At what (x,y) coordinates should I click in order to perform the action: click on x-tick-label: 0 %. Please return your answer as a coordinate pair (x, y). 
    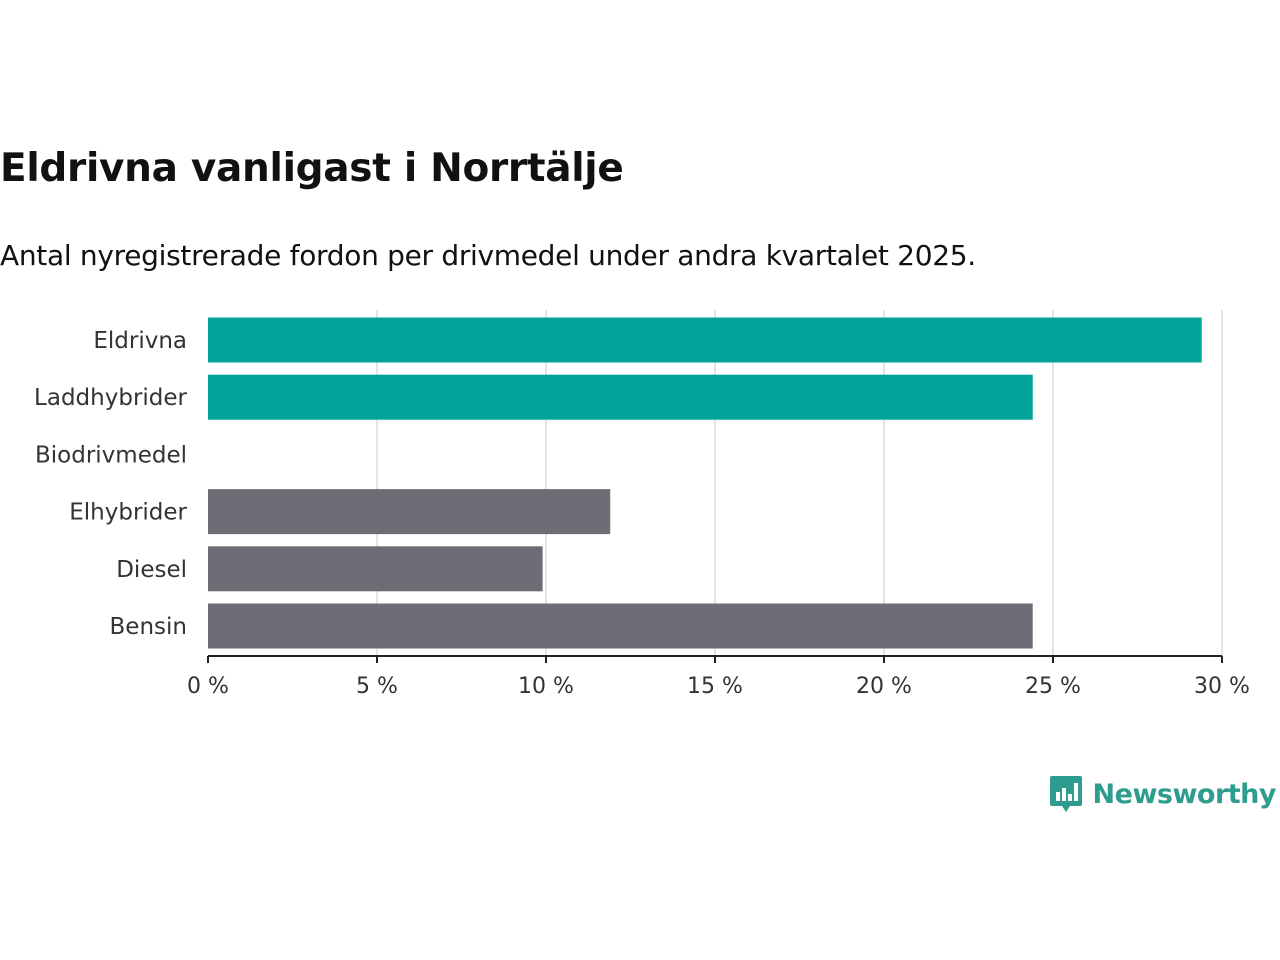
    Looking at the image, I should click on (208, 686).